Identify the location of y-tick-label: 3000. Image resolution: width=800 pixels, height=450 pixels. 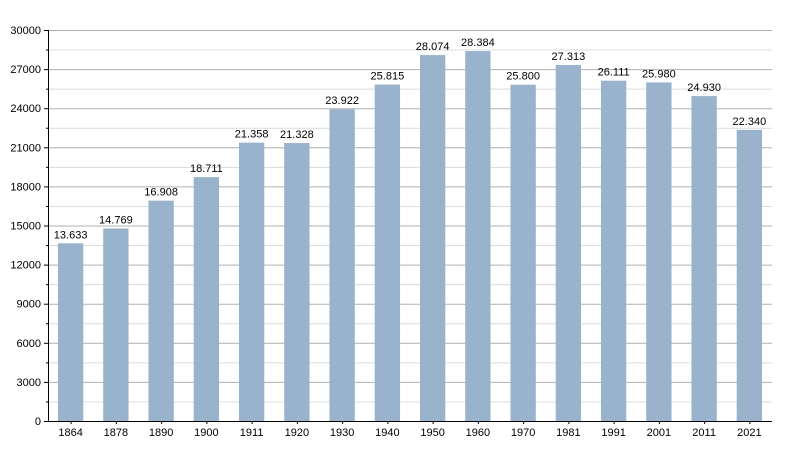
(29, 383).